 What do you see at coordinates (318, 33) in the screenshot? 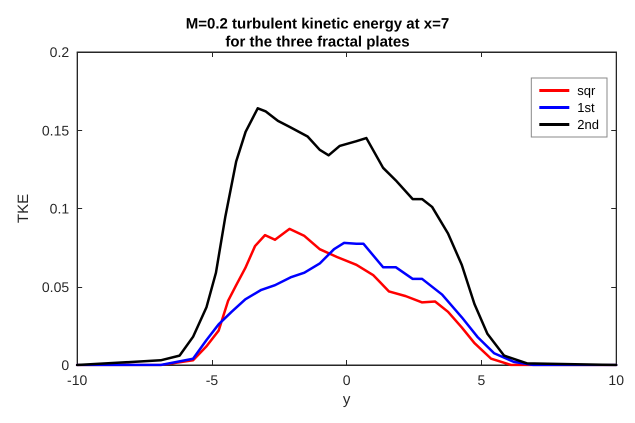
I see `chart-title: M=0.2 turbulent kinetic energy at x=7 for the three fractal plates` at bounding box center [318, 33].